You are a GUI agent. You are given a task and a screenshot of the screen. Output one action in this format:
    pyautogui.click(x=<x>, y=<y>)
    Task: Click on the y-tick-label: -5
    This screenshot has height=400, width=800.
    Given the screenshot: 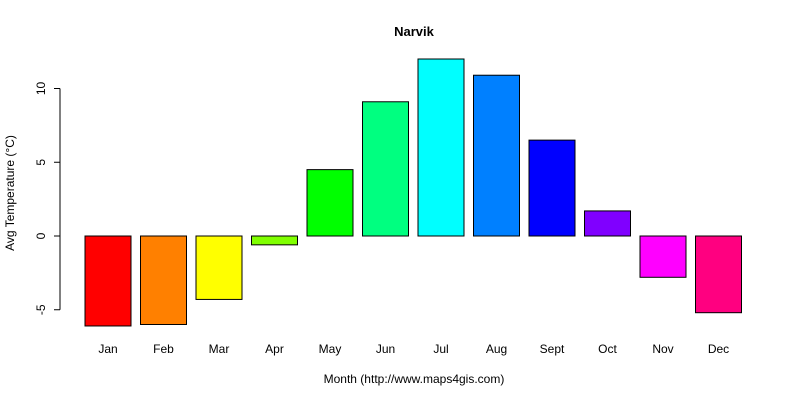 What is the action you would take?
    pyautogui.click(x=41, y=309)
    